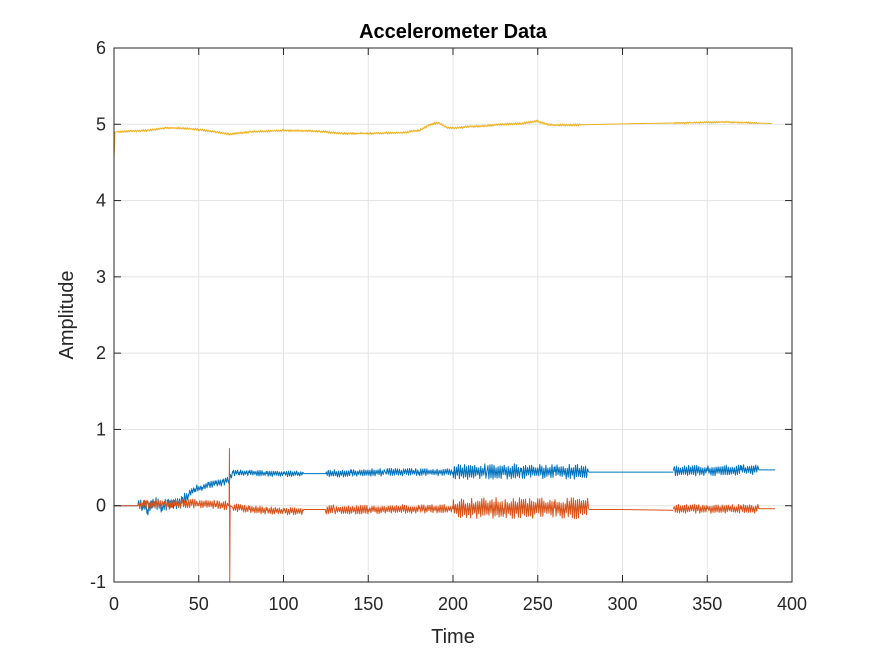 This screenshot has height=656, width=875. Describe the element at coordinates (453, 32) in the screenshot. I see `chart-title: Accelerometer Data` at that location.